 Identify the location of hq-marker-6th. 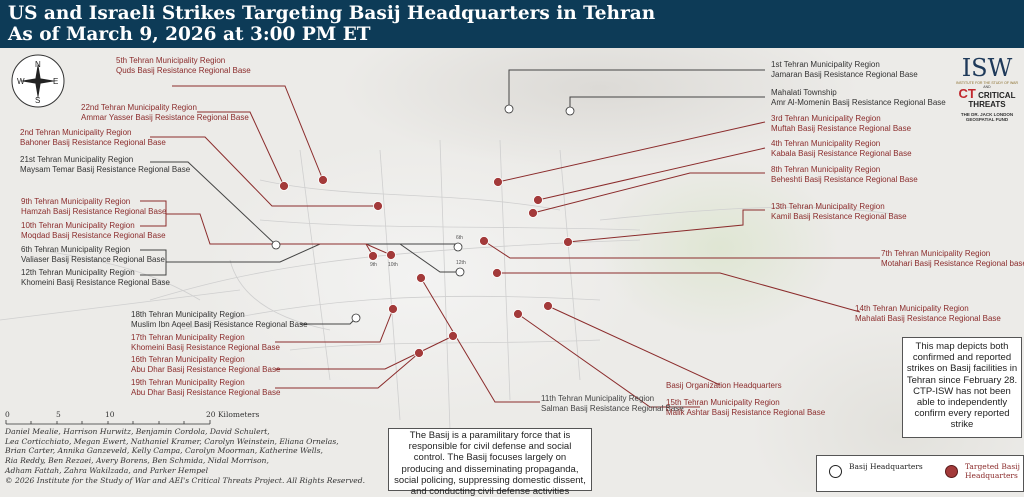
(458, 247).